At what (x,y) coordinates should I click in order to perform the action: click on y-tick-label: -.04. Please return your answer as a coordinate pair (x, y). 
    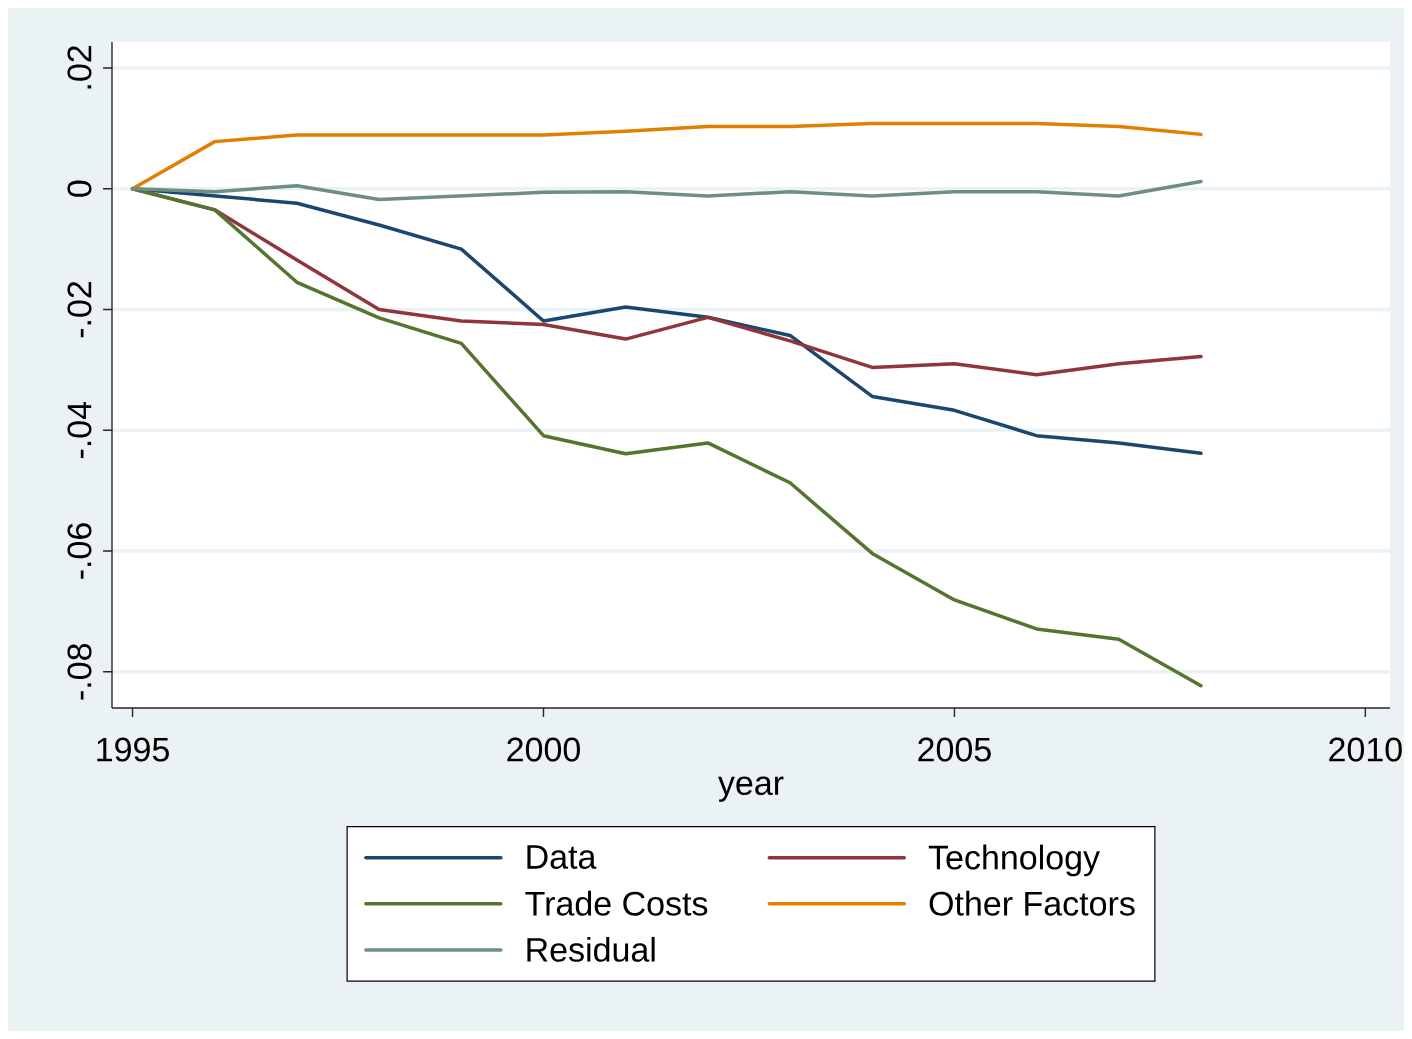
    Looking at the image, I should click on (79, 430).